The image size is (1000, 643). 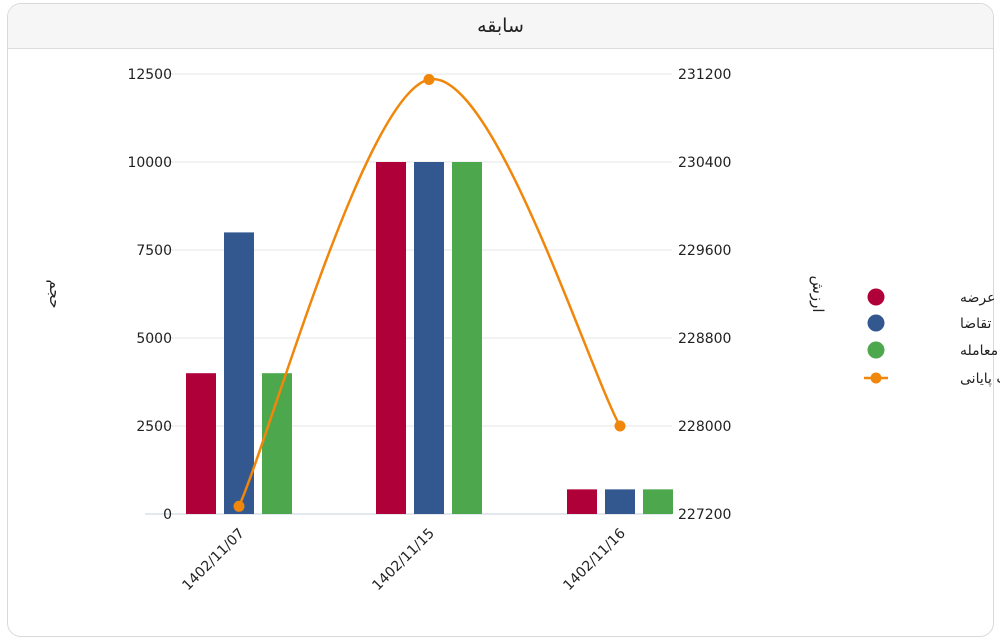 I want to click on right-tick-label: 228800, so click(x=704, y=339).